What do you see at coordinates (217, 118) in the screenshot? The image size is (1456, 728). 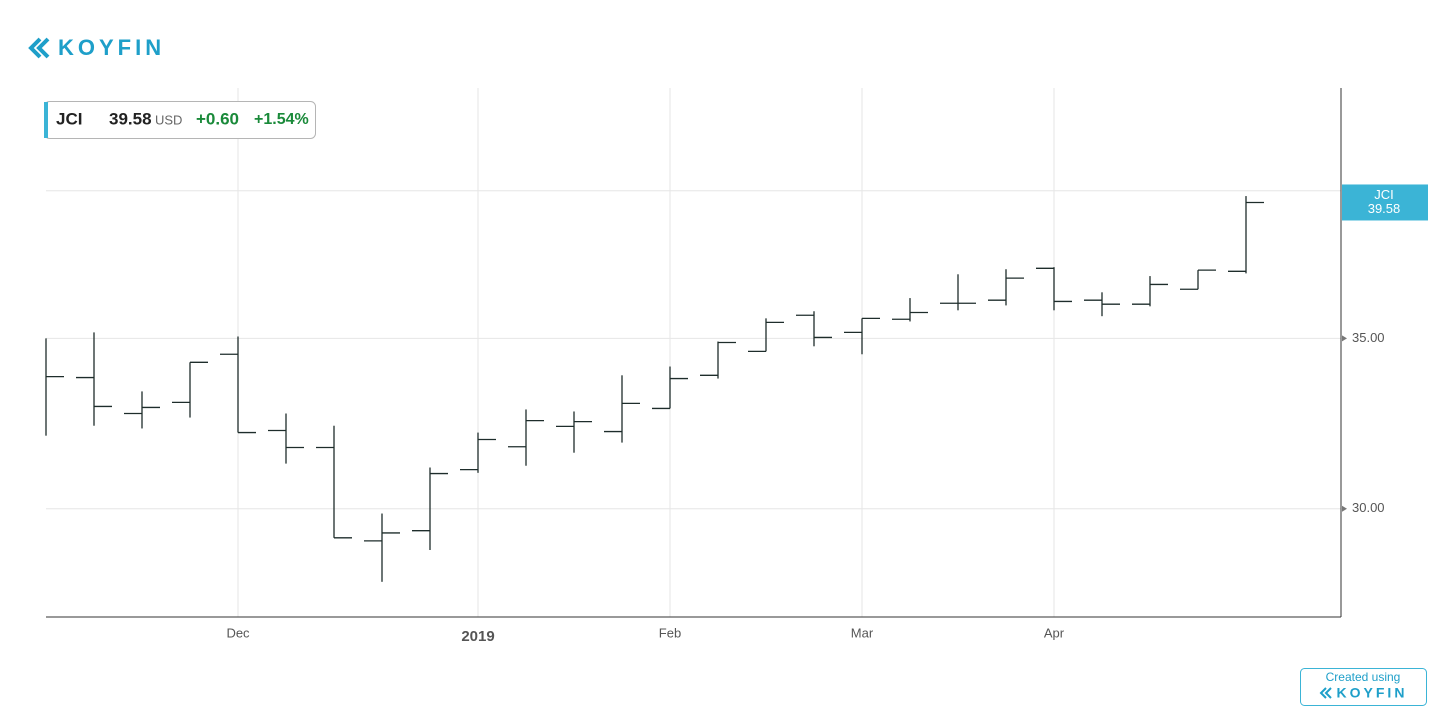 I see `chip-change: +0.60` at bounding box center [217, 118].